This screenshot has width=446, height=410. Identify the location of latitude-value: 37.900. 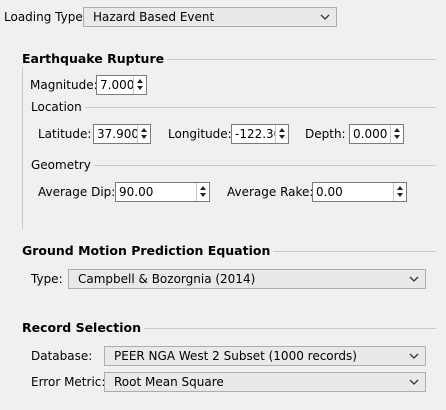
(118, 134).